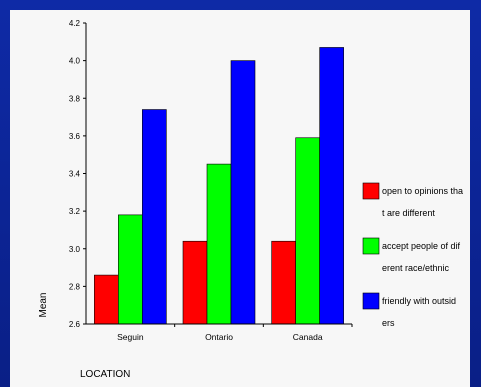 This screenshot has height=387, width=481. What do you see at coordinates (408, 213) in the screenshot?
I see `legend-label-line2: t are different` at bounding box center [408, 213].